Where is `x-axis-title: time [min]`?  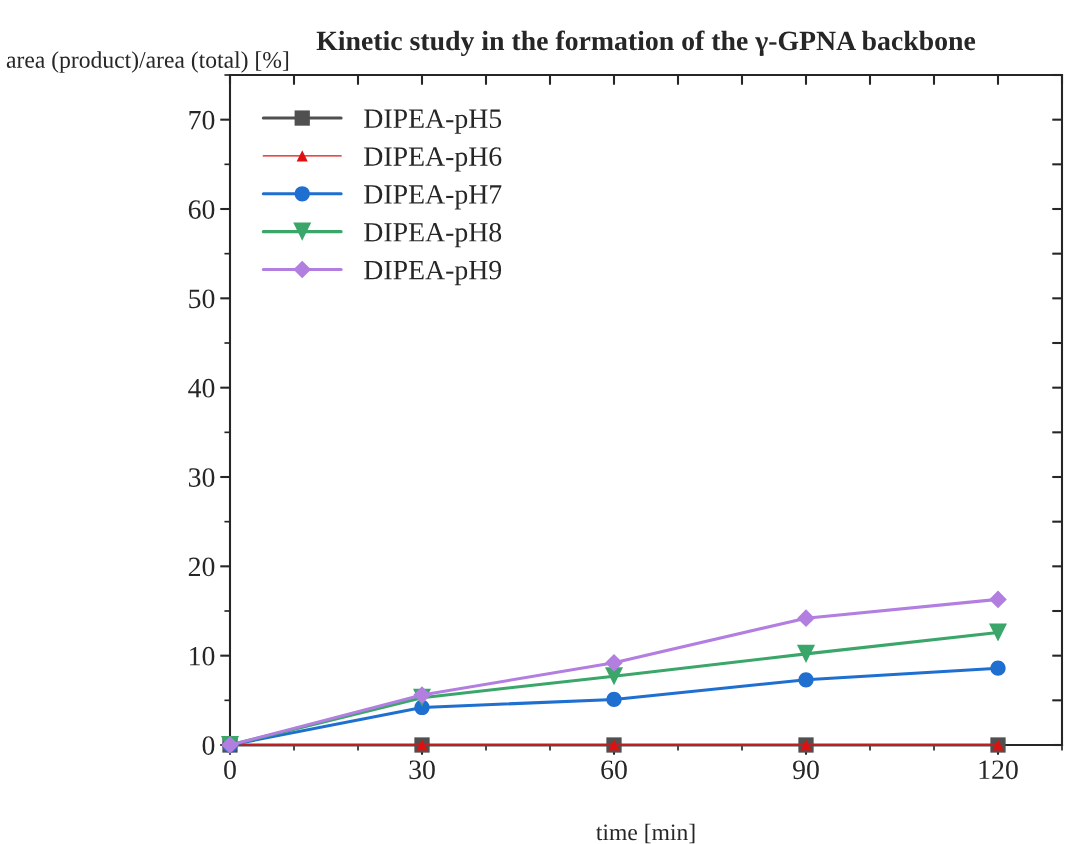 x-axis-title: time [min] is located at coordinates (645, 833).